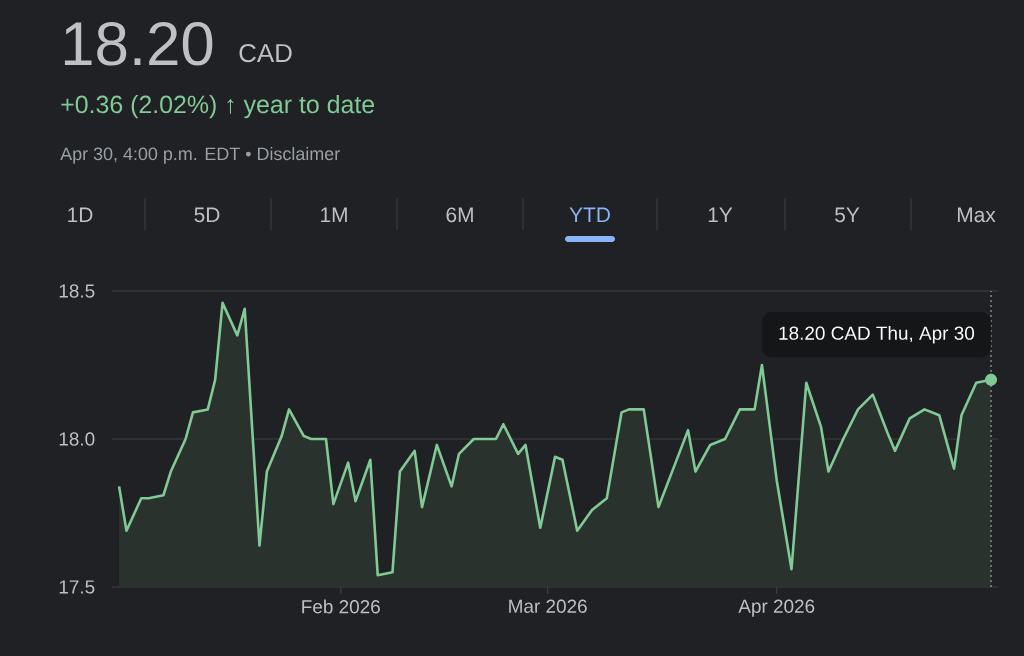 This screenshot has height=656, width=1024. I want to click on text: 1Y, so click(720, 214).